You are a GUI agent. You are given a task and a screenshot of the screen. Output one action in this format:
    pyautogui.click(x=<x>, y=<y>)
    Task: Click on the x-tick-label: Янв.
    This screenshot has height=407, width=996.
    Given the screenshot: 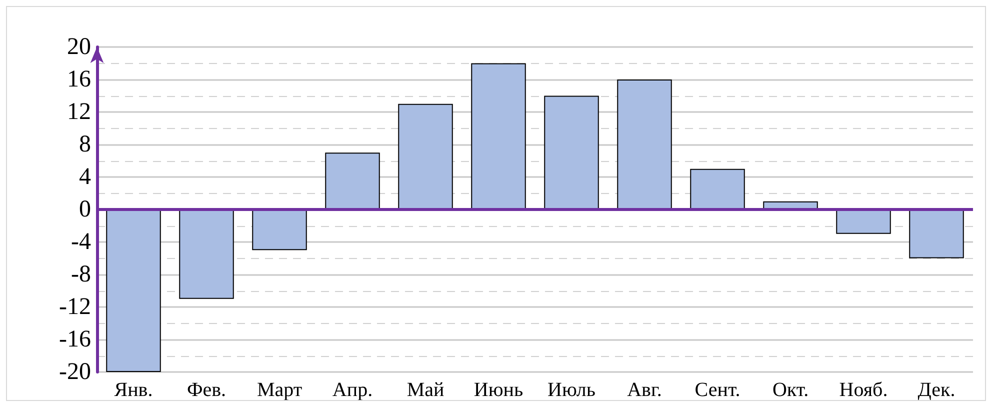 What is the action you would take?
    pyautogui.click(x=133, y=390)
    